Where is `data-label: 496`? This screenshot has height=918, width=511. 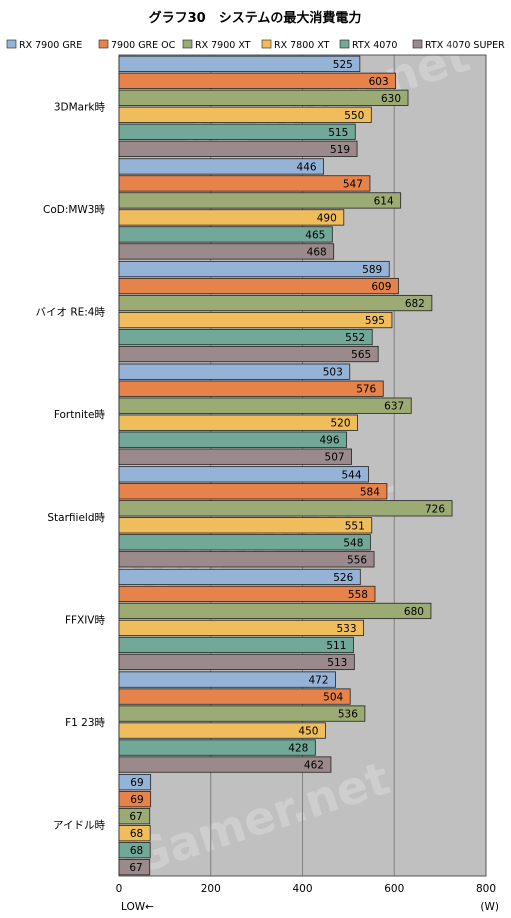 data-label: 496 is located at coordinates (329, 441).